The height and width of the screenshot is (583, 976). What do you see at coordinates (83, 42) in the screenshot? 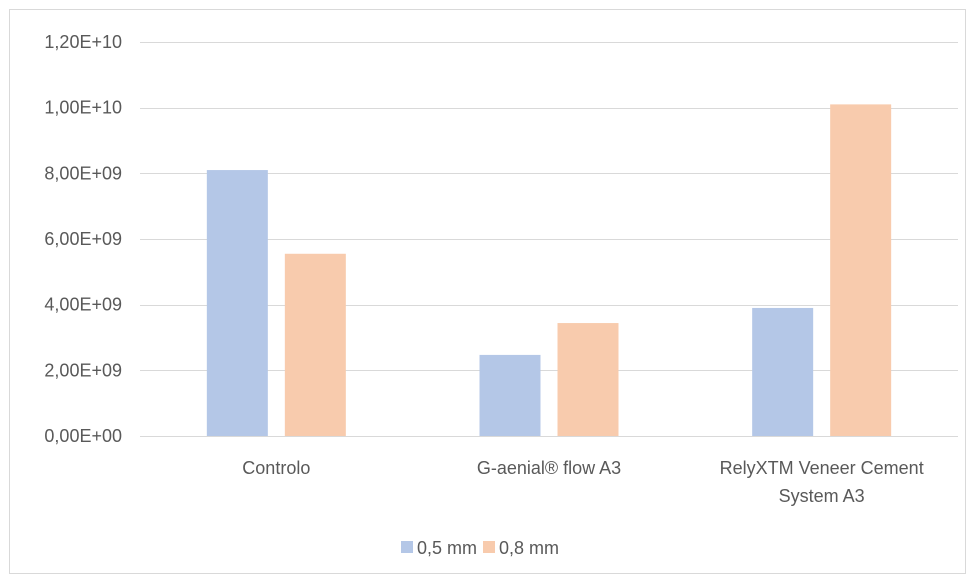
I see `y-tick-label: 1,20E+10` at bounding box center [83, 42].